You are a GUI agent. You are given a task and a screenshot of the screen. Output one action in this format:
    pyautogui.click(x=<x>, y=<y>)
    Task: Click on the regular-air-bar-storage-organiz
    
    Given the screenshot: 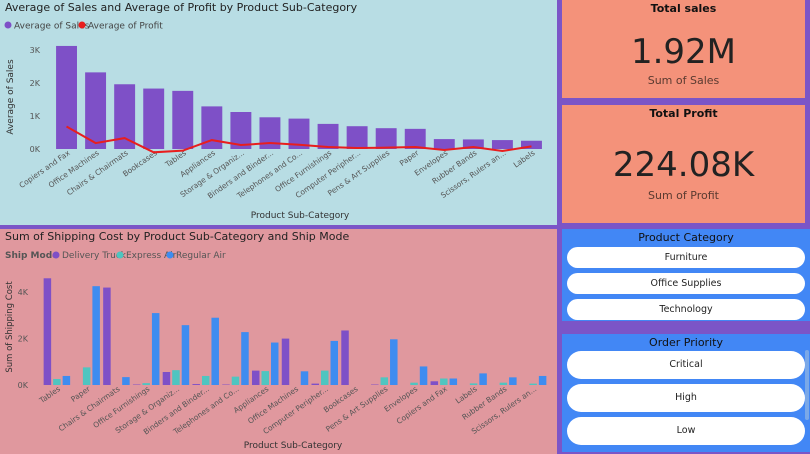 What is the action you would take?
    pyautogui.click(x=185, y=355)
    